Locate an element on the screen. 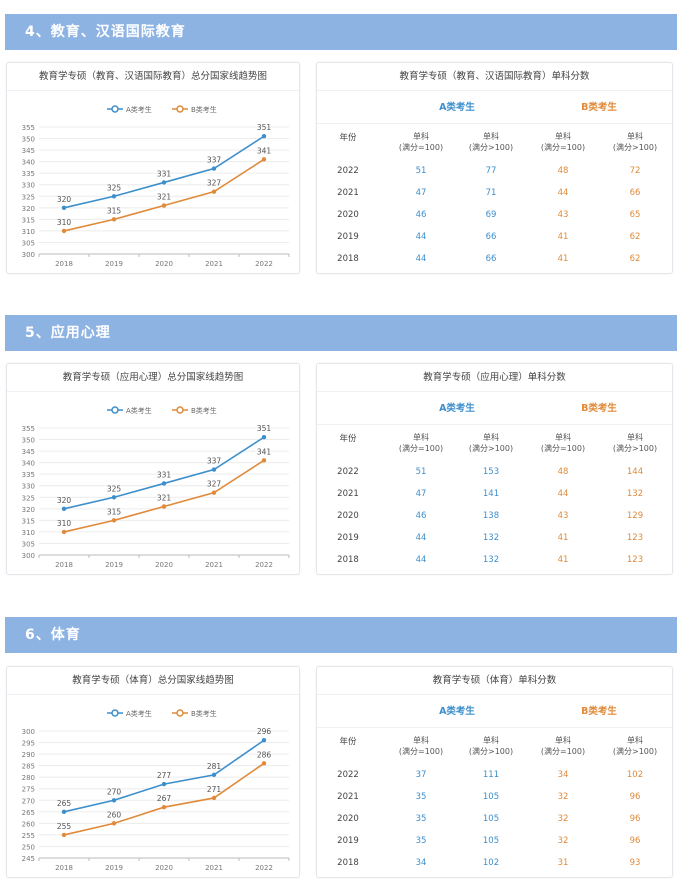 The image size is (677, 889). table-group-header: A类考生 B类考生 is located at coordinates (494, 108).